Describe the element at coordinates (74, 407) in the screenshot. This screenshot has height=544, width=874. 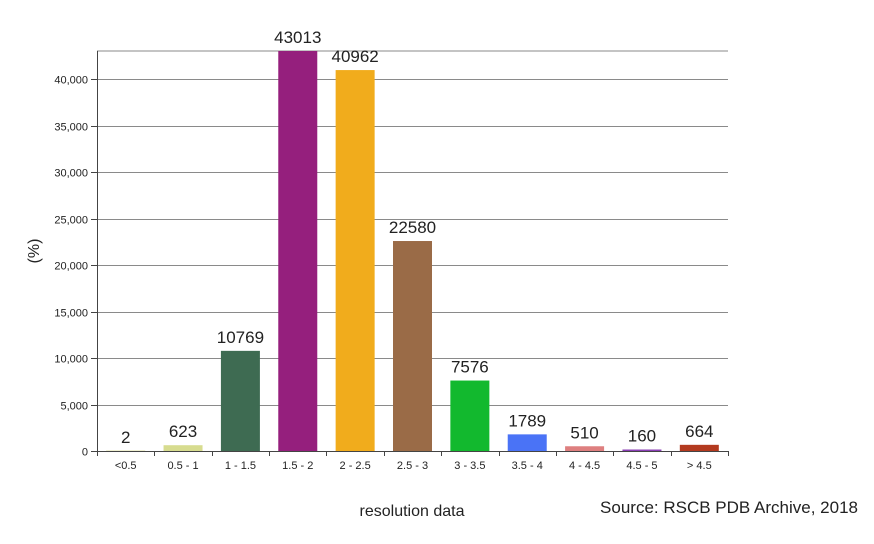
I see `y-tick-label: 5,000` at that location.